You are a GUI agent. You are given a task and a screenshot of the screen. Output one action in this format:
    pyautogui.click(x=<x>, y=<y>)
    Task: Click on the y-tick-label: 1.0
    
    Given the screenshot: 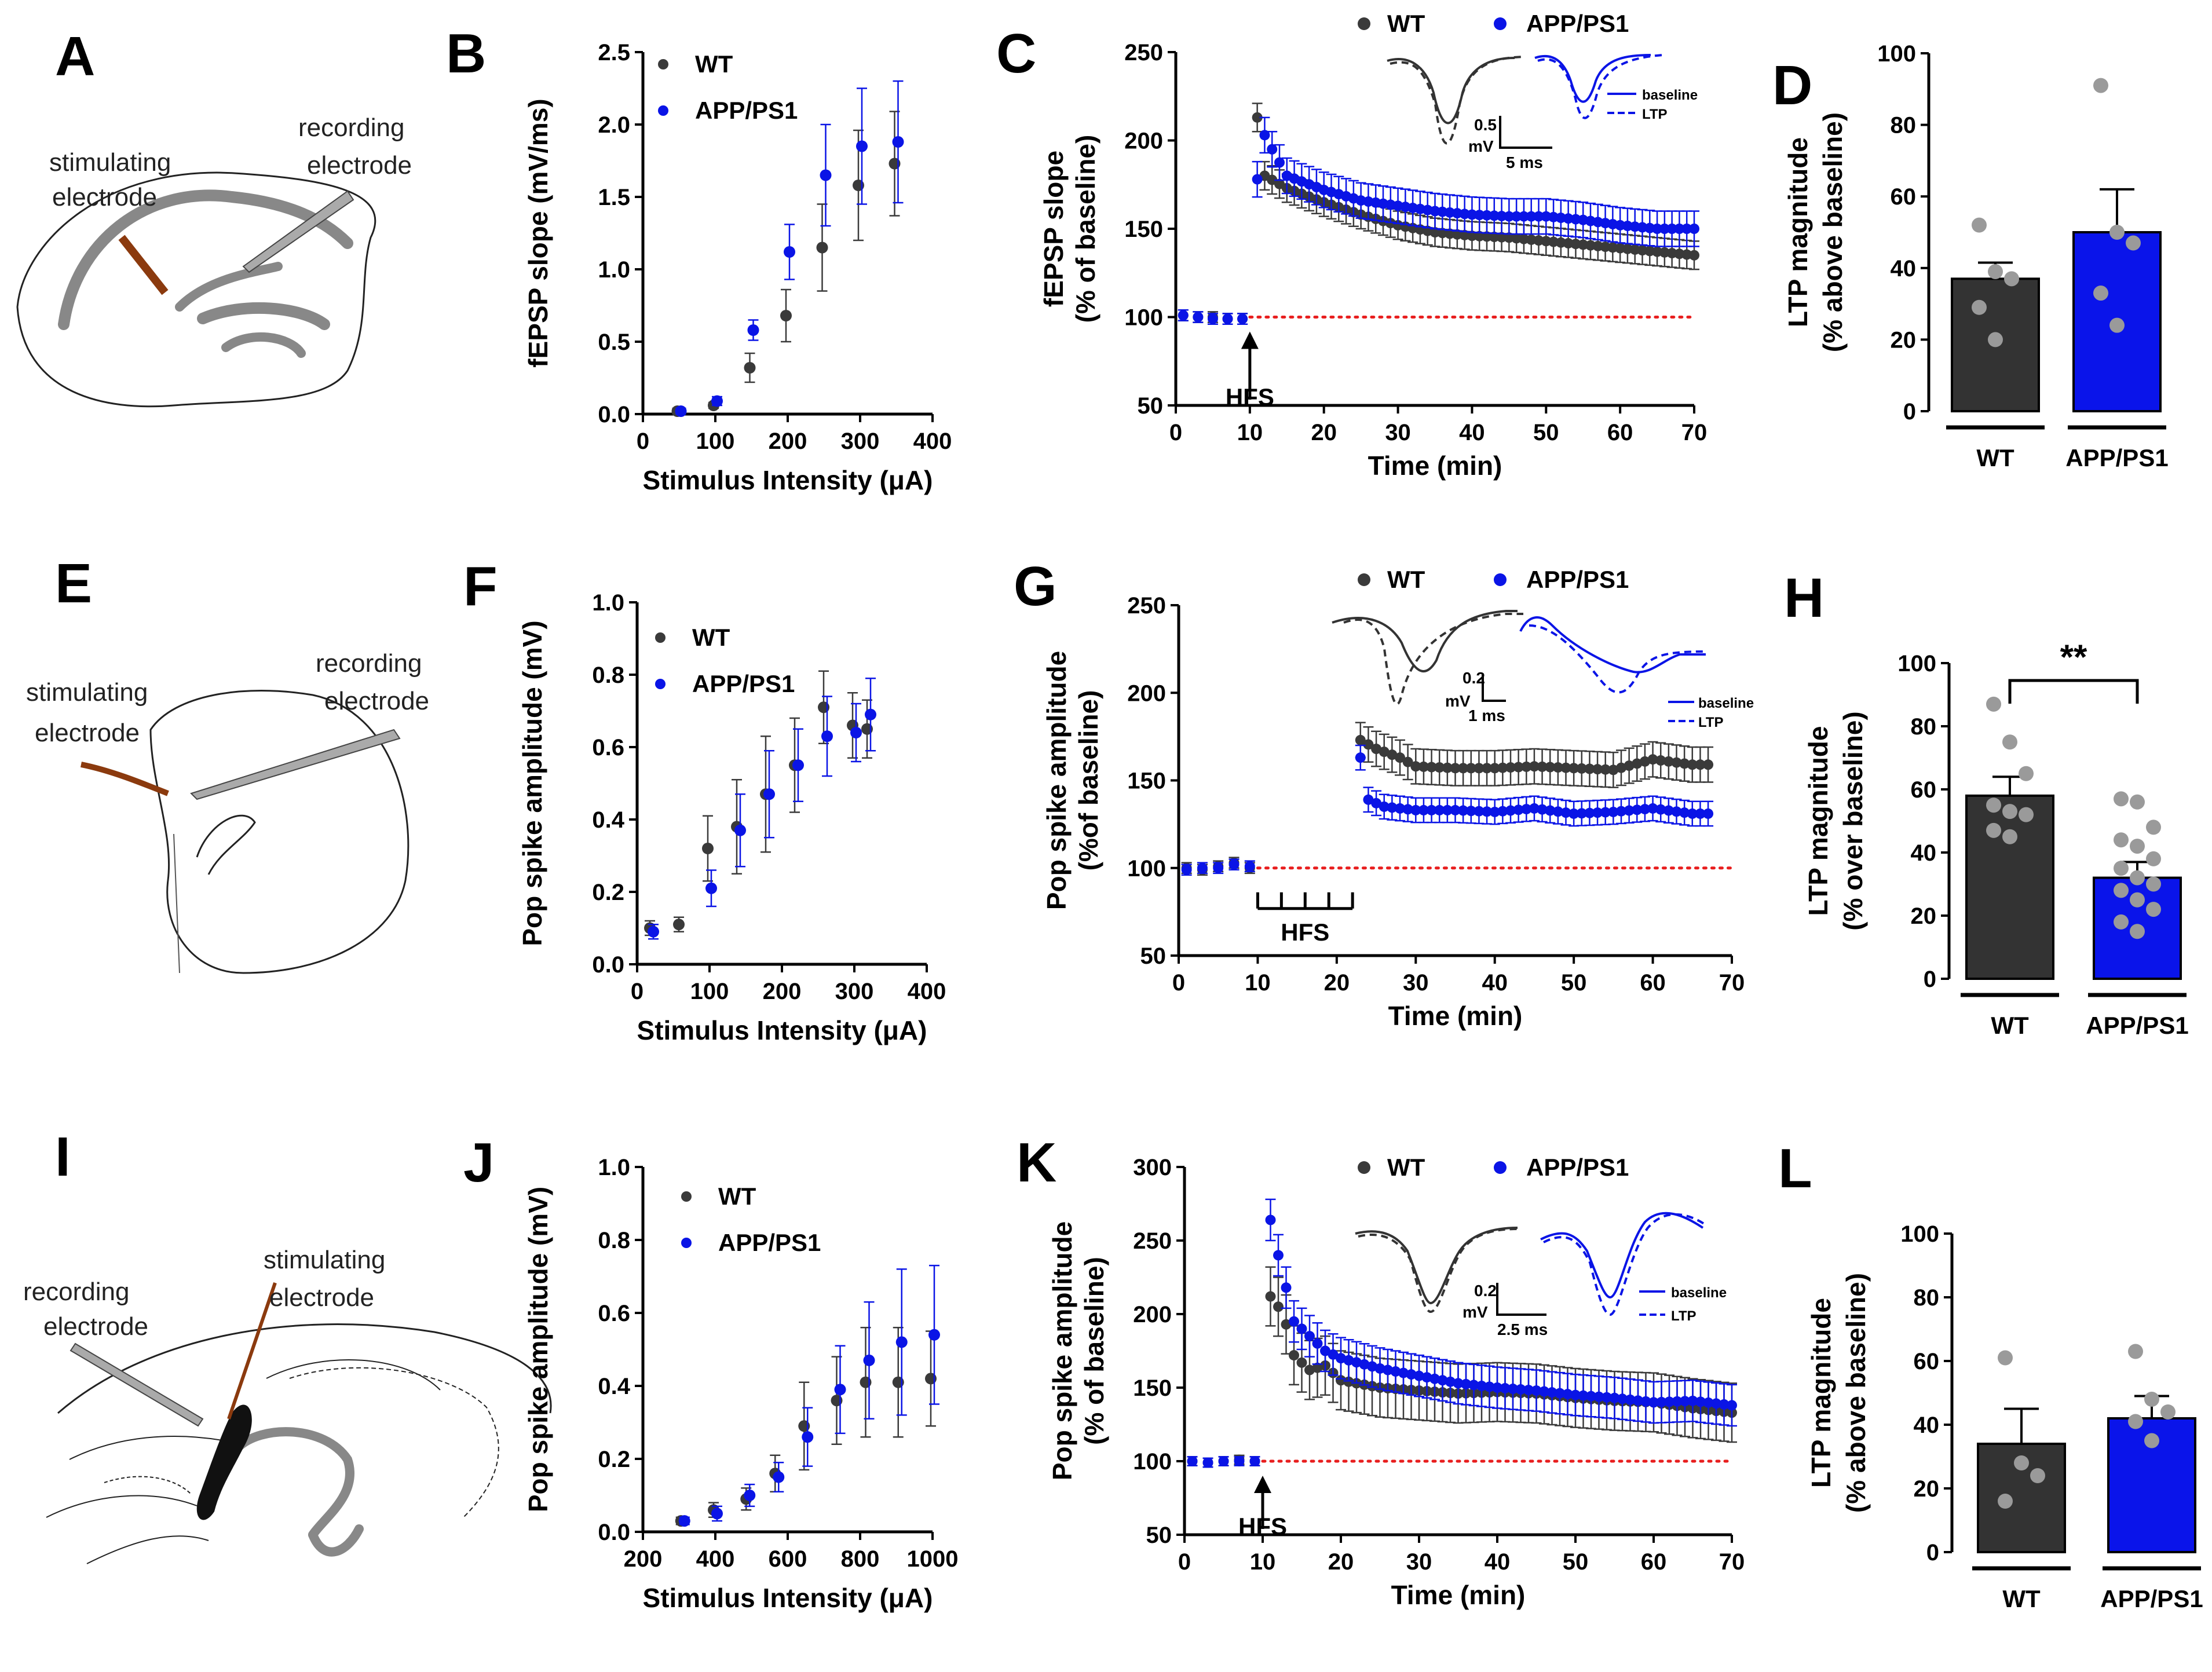 What is the action you would take?
    pyautogui.click(x=614, y=270)
    